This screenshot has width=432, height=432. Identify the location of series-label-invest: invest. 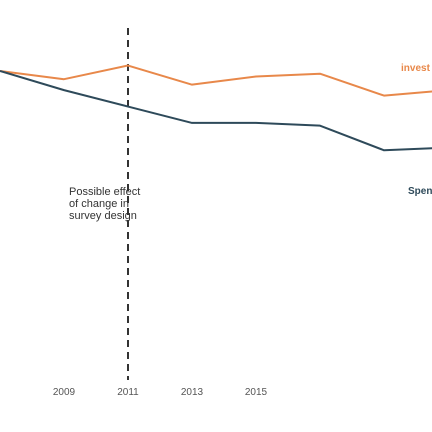
(416, 68).